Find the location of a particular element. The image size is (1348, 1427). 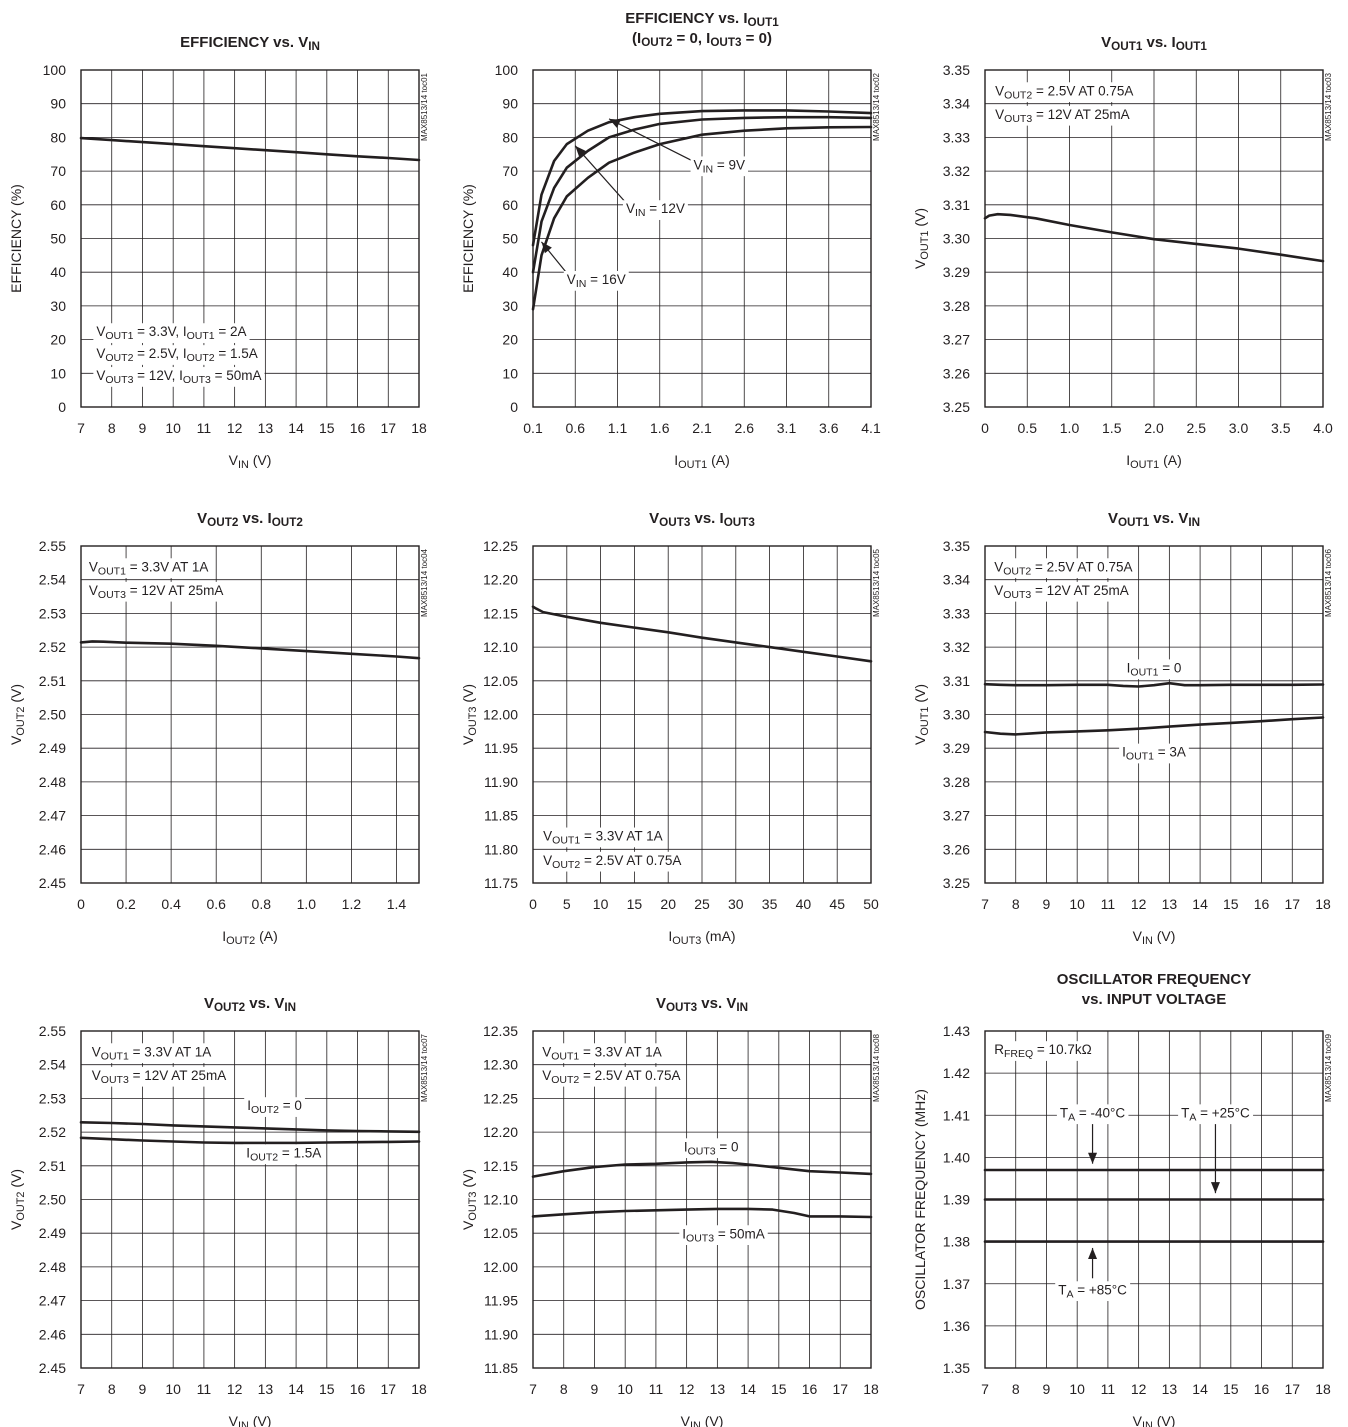

annotation-label-part: = -40°C is located at coordinates (1100, 1112).